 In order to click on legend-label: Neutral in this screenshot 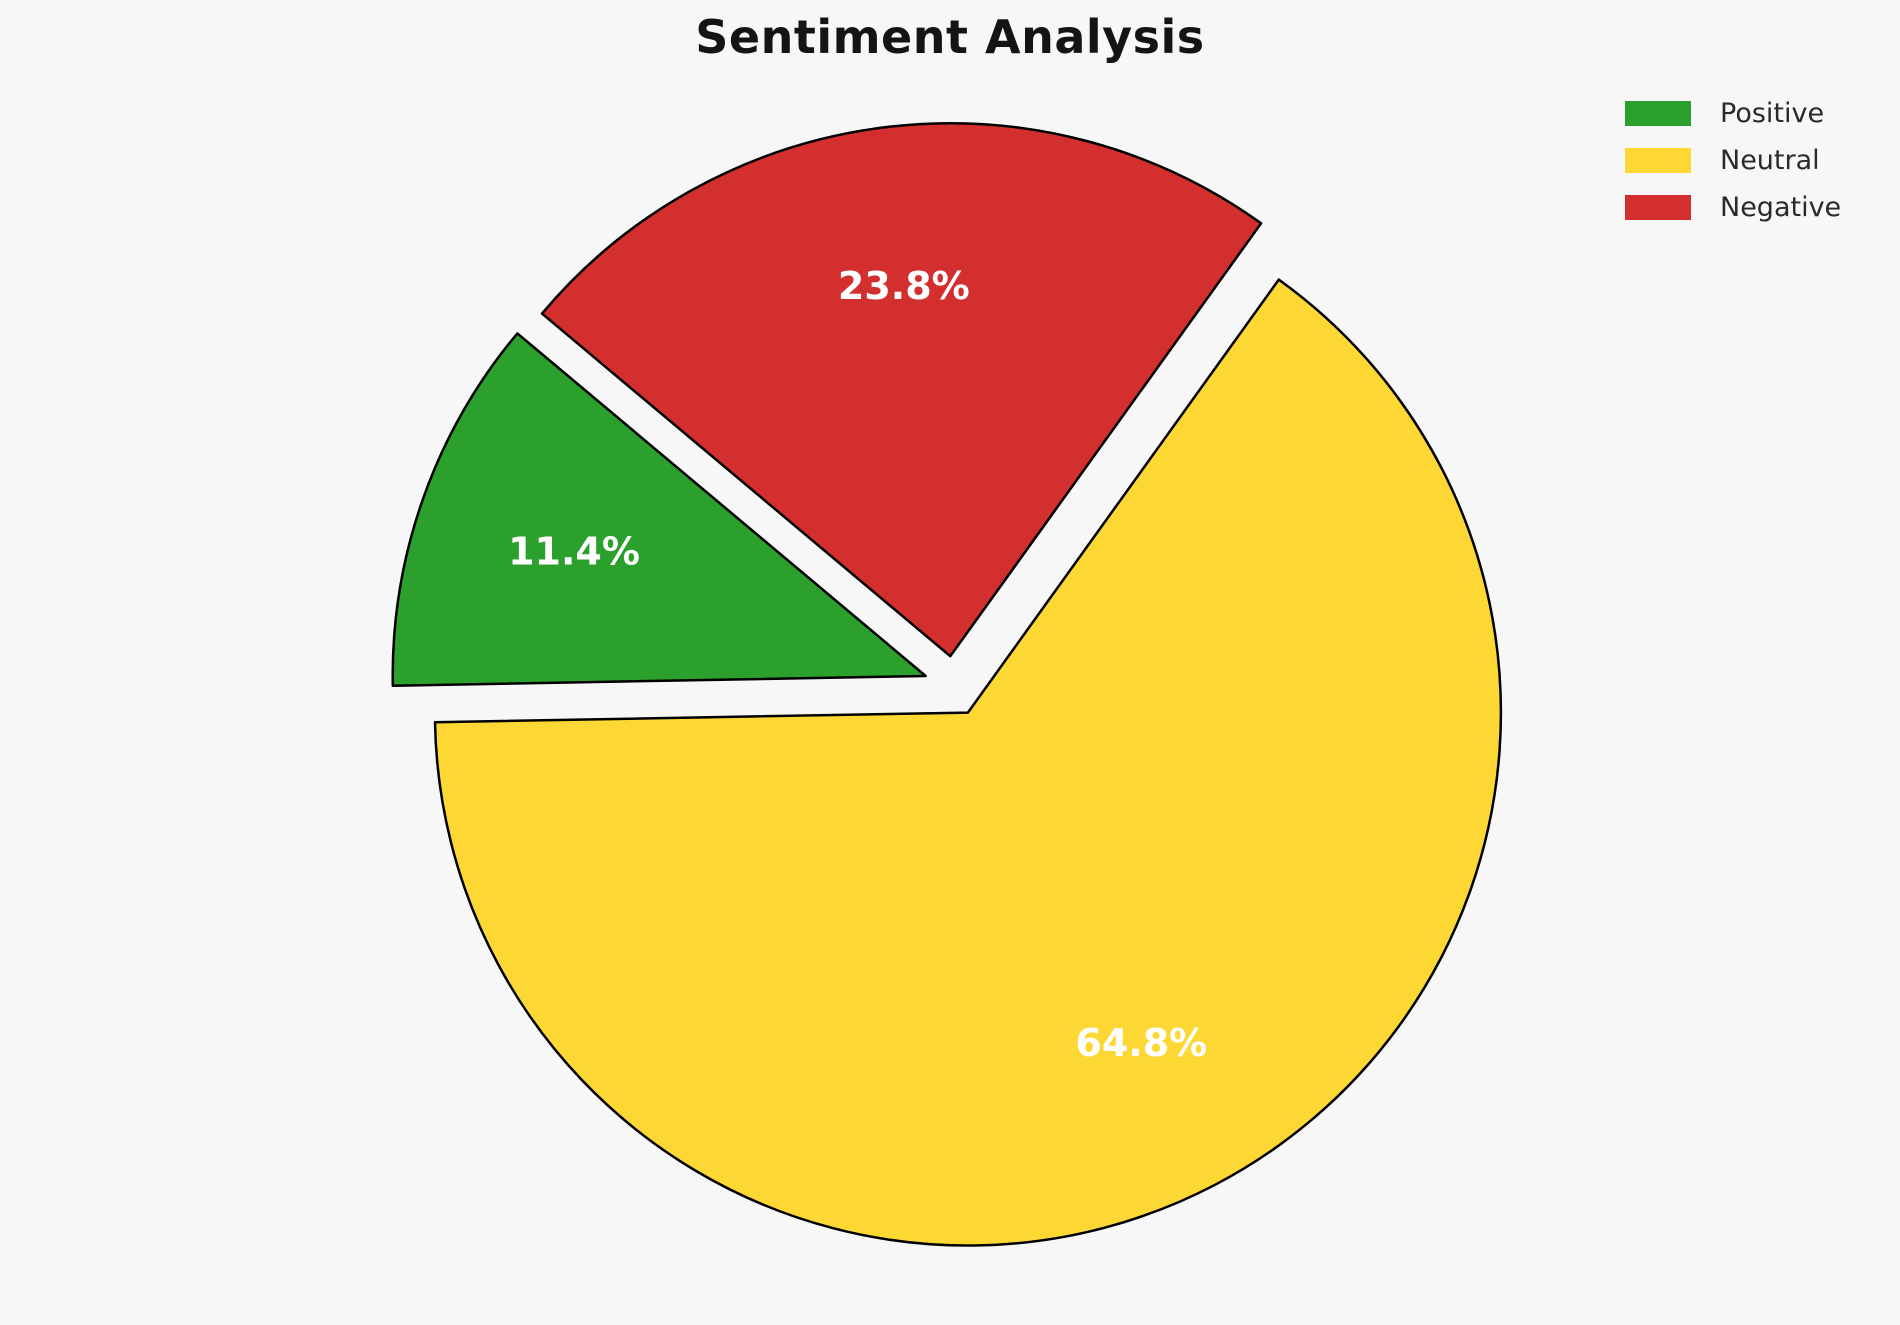, I will do `click(1770, 160)`.